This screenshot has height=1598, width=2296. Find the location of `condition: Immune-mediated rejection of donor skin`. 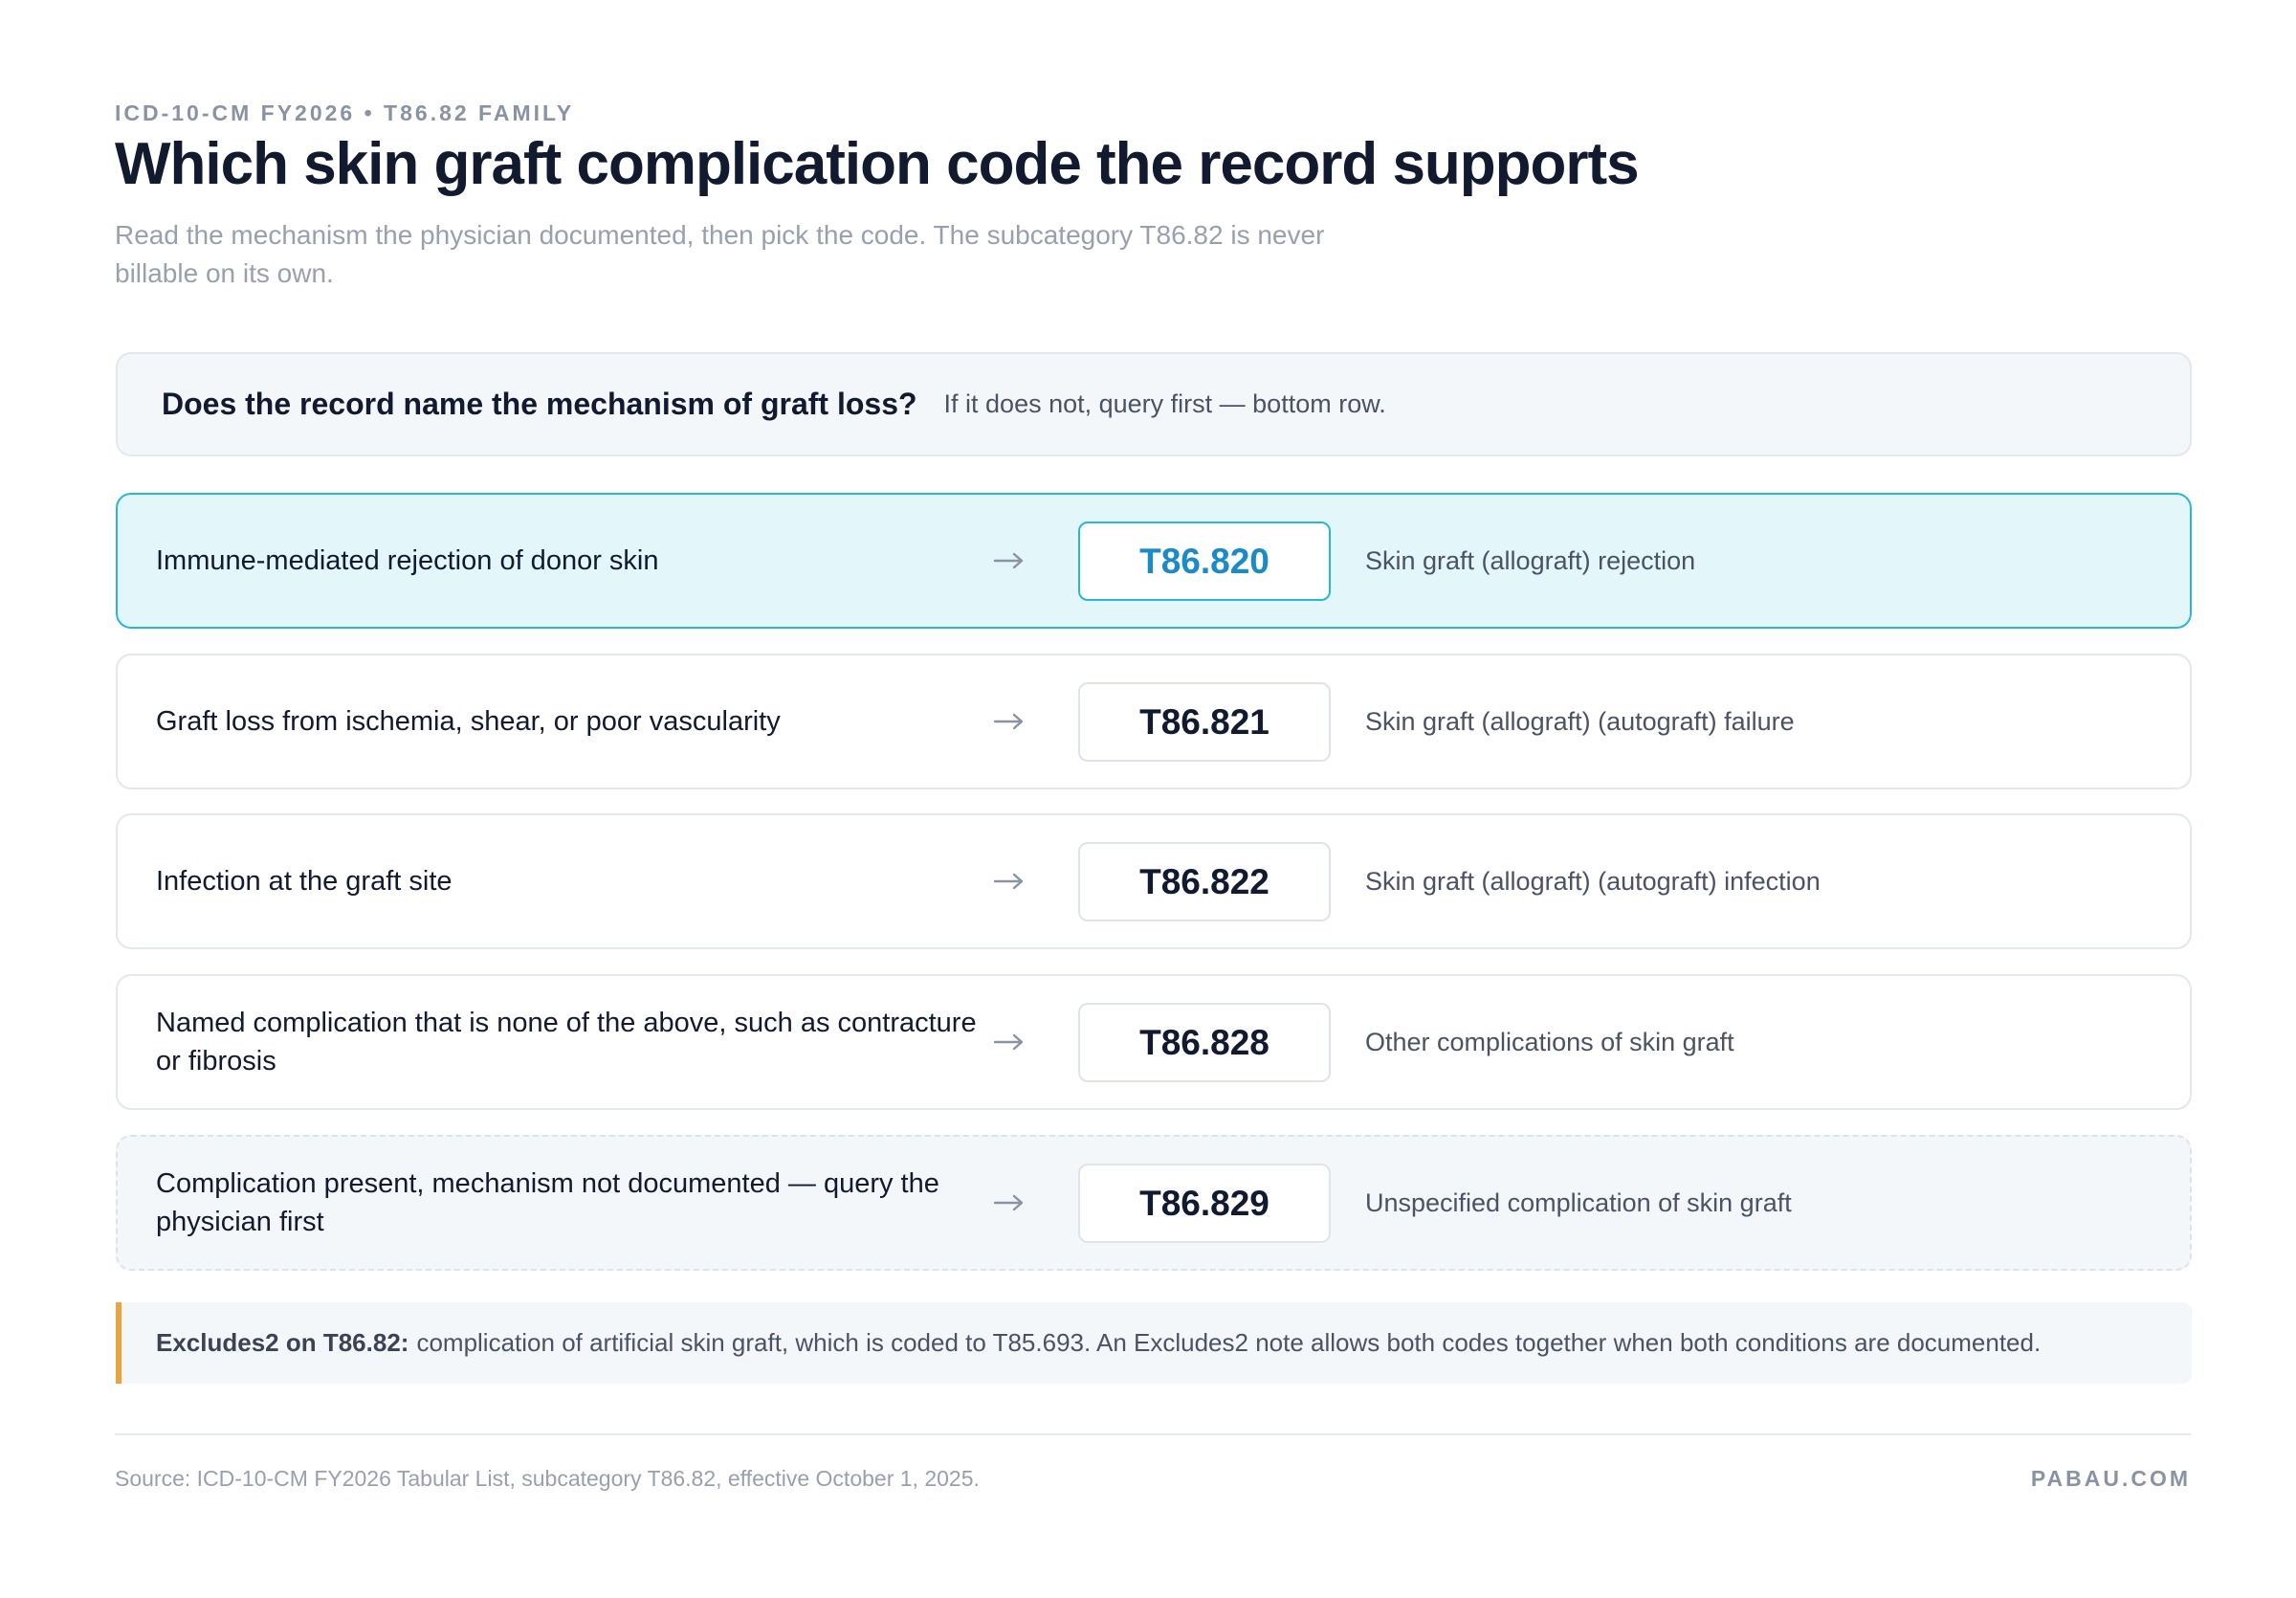

condition: Immune-mediated rejection of donor skin is located at coordinates (407, 560).